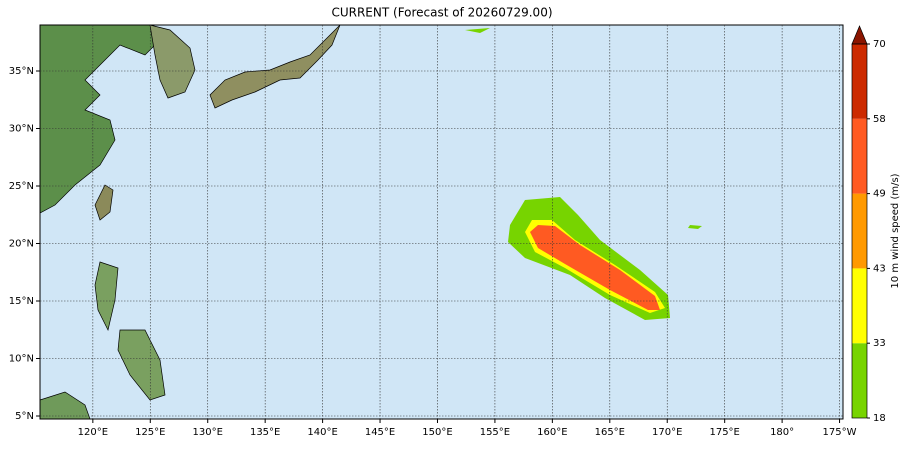  What do you see at coordinates (21, 129) in the screenshot?
I see `y-tick-label: 30°N` at bounding box center [21, 129].